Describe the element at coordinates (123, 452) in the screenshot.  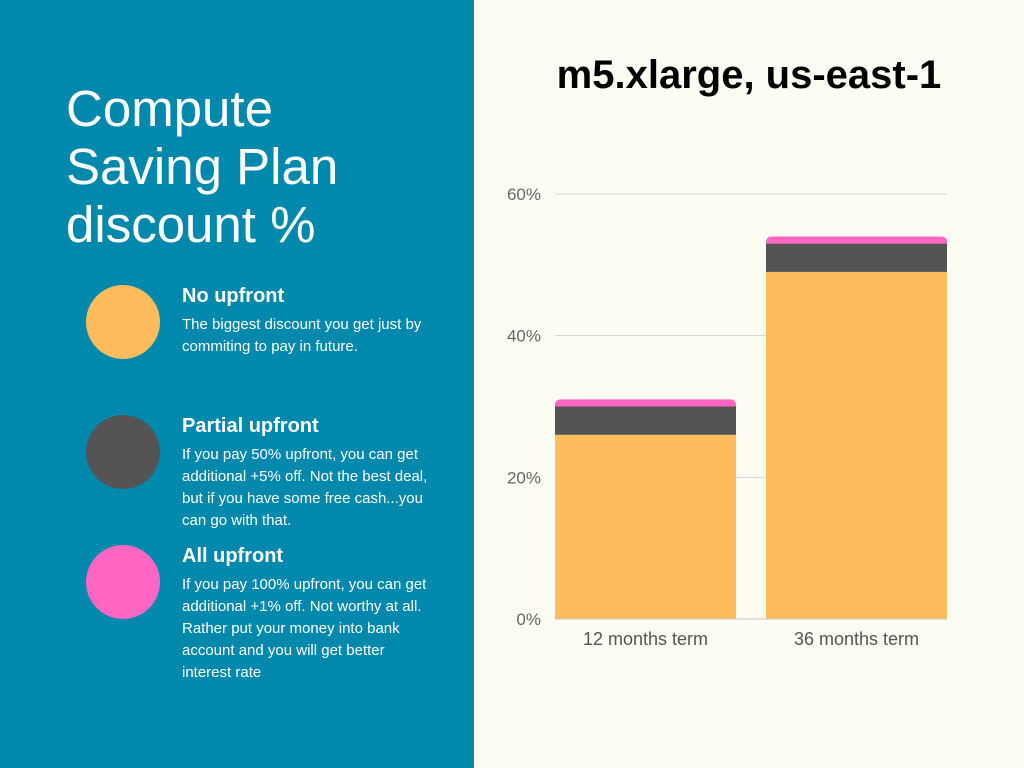
I see `dark-gray-dot-icon` at that location.